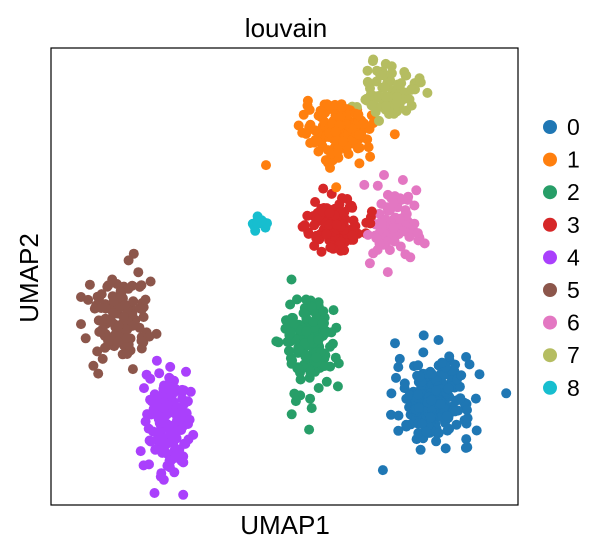 This screenshot has width=608, height=556. What do you see at coordinates (573, 160) in the screenshot?
I see `legend-label-1: 1` at bounding box center [573, 160].